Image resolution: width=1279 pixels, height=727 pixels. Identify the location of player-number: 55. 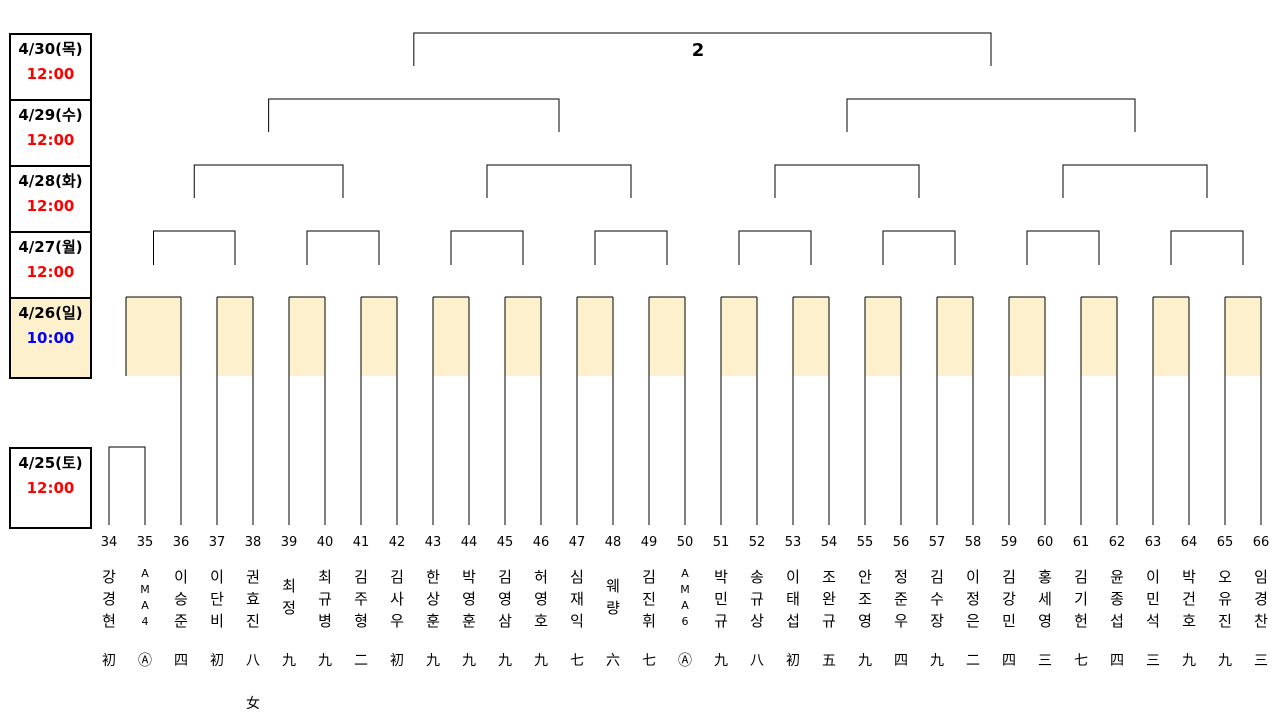
(865, 542).